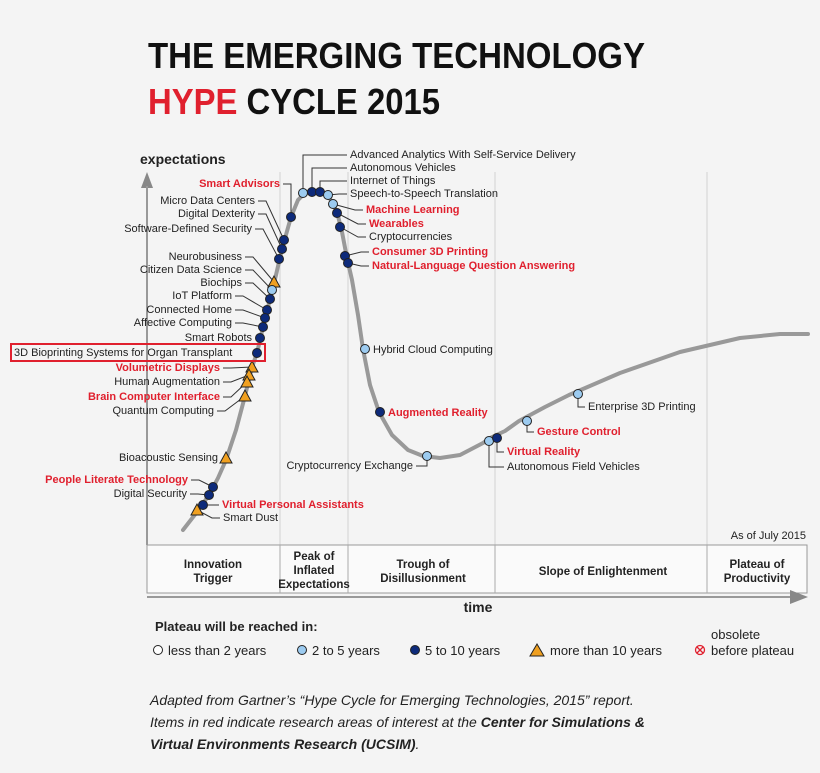 The height and width of the screenshot is (773, 820). What do you see at coordinates (422, 565) in the screenshot?
I see `phase-label: Trough of` at bounding box center [422, 565].